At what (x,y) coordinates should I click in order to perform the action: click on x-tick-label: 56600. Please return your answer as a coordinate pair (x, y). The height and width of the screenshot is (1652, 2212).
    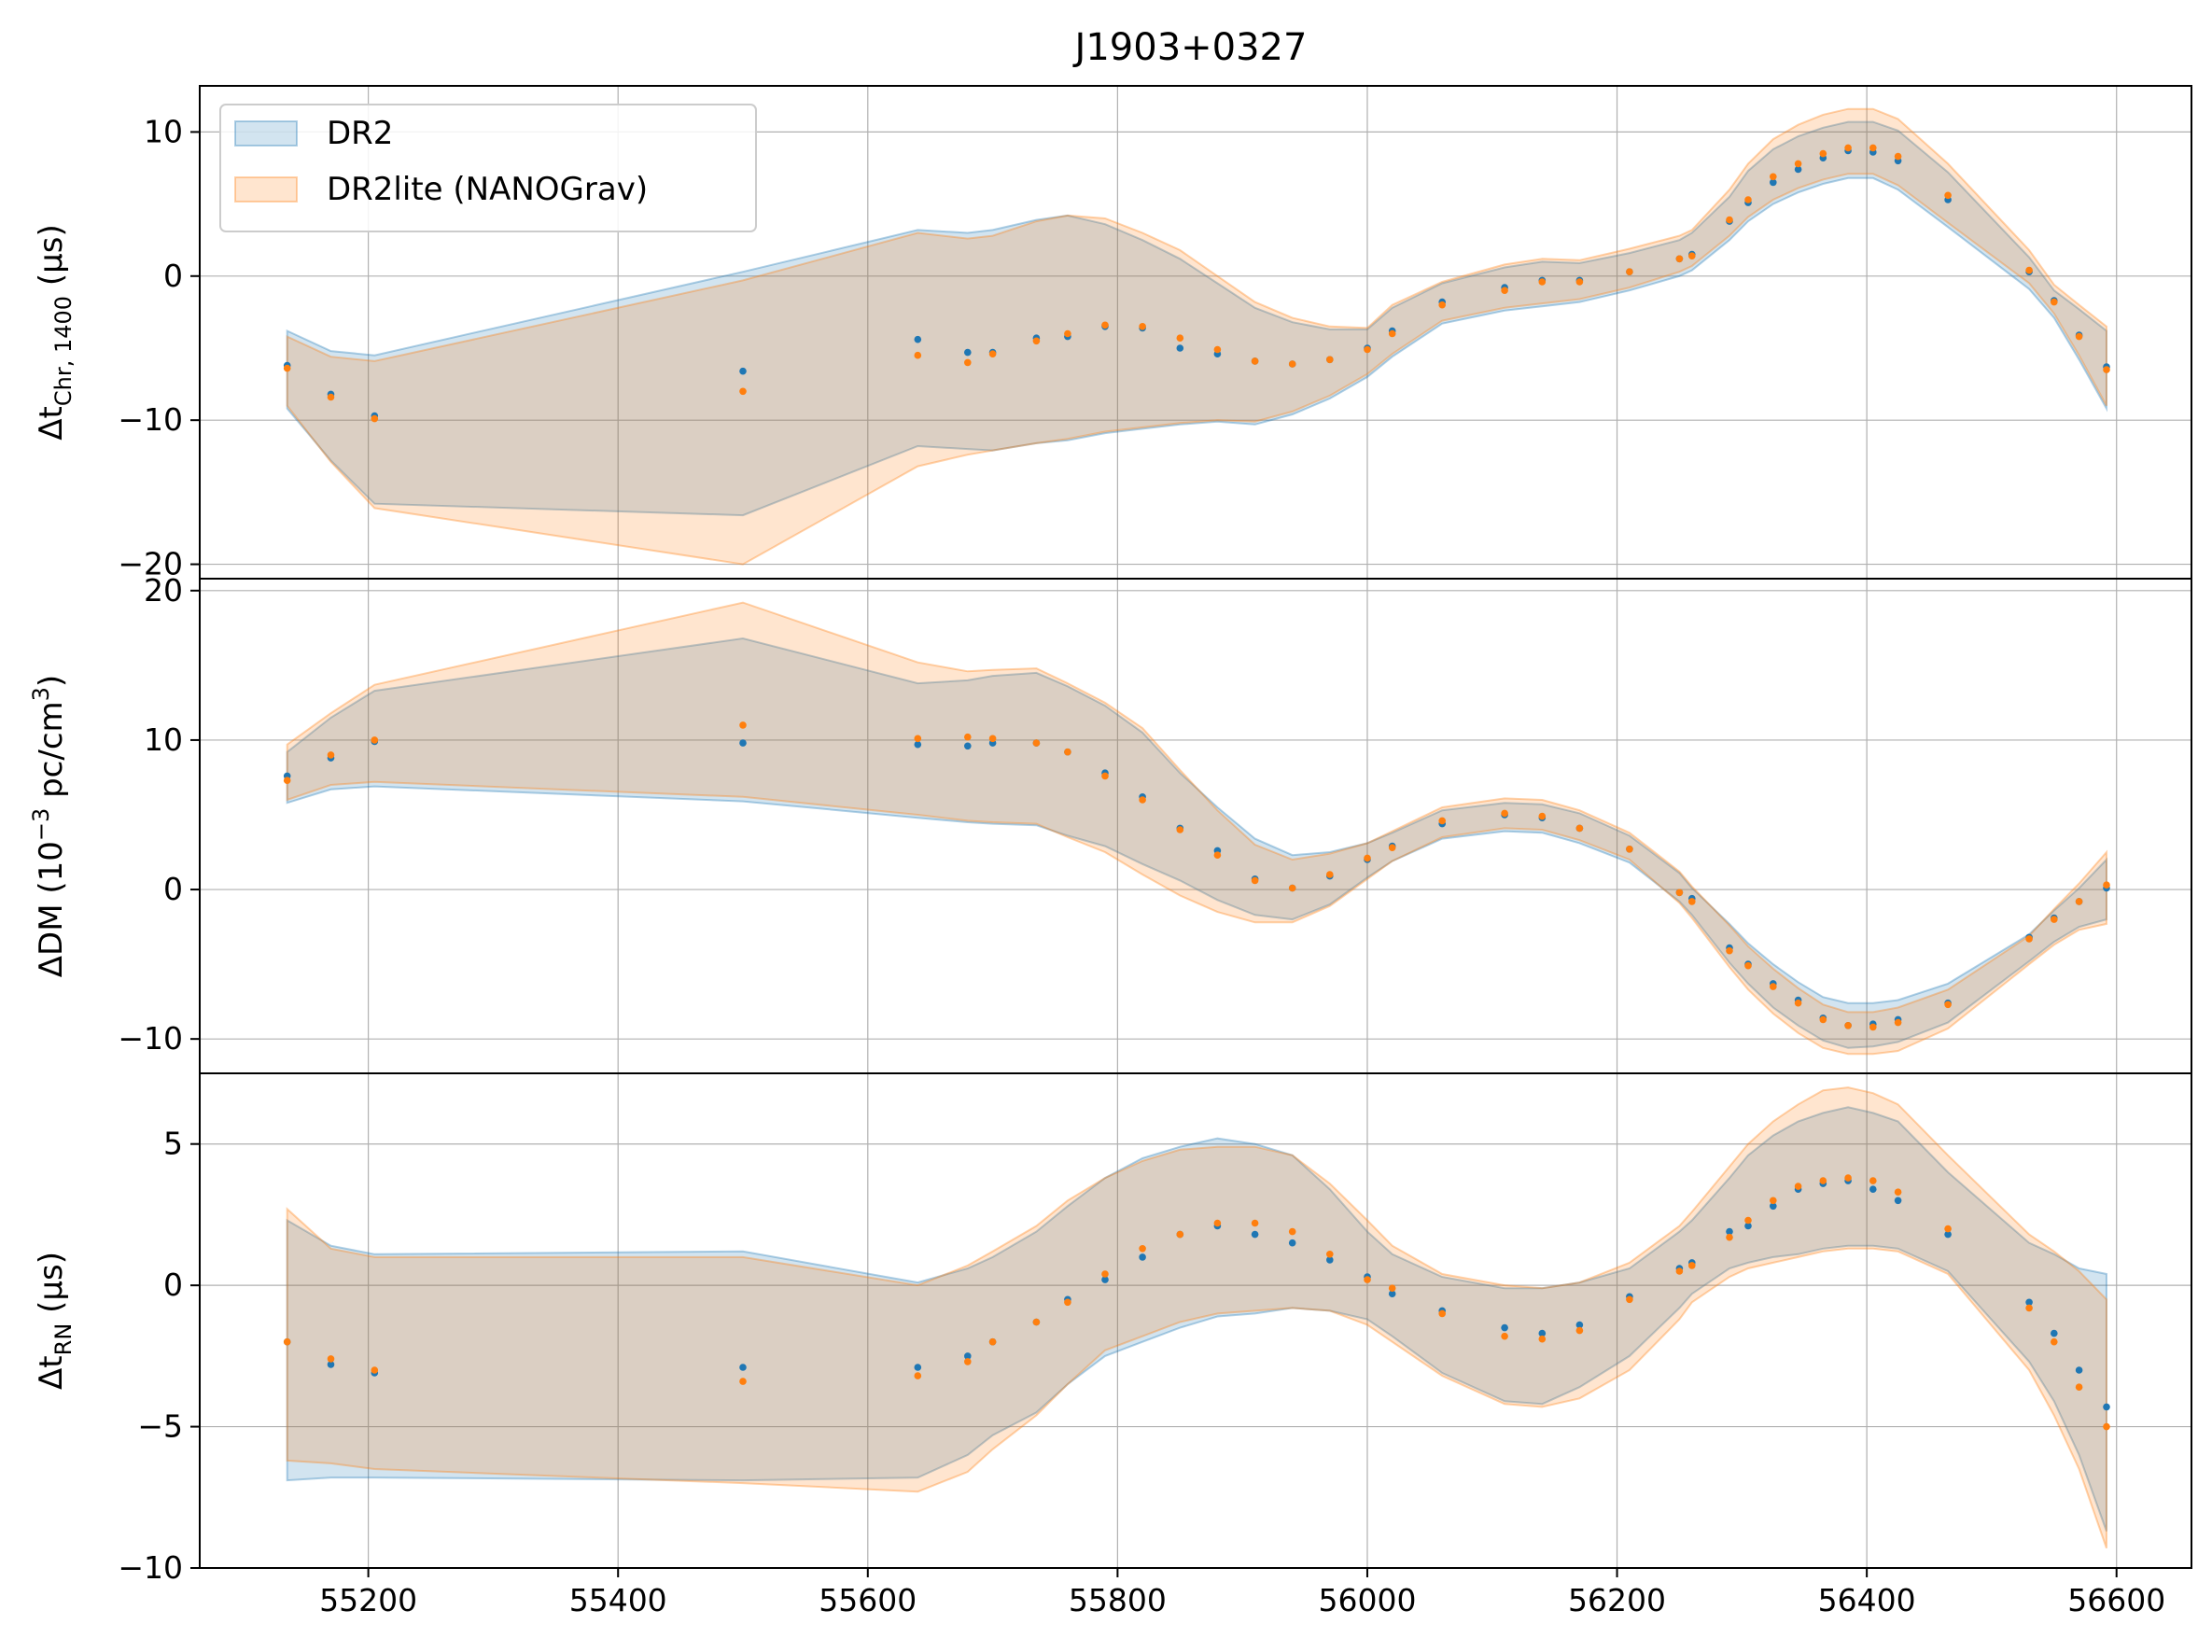
    Looking at the image, I should click on (2116, 1600).